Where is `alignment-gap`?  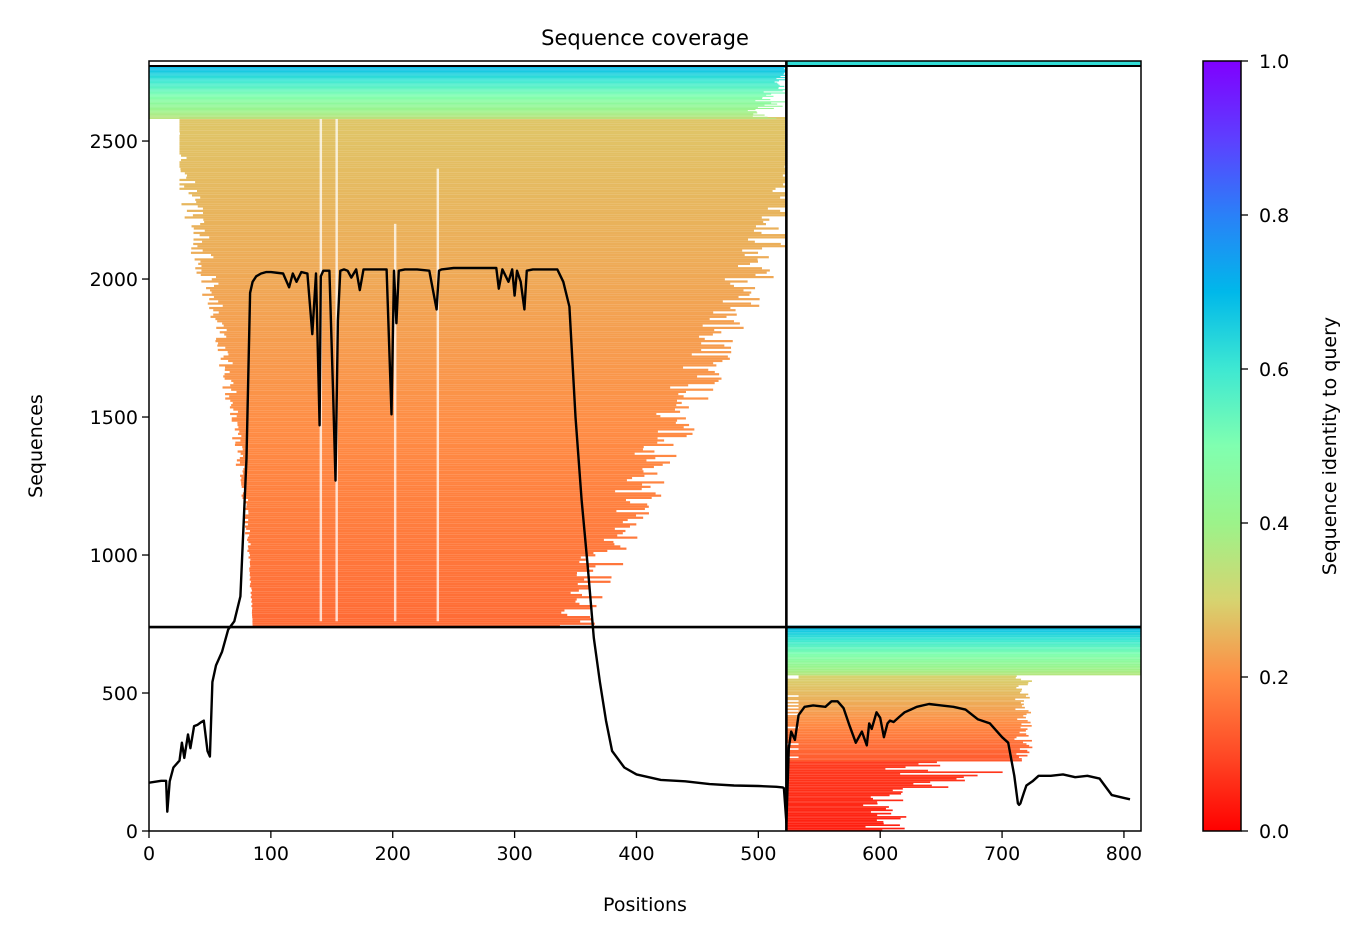
alignment-gap is located at coordinates (395, 422).